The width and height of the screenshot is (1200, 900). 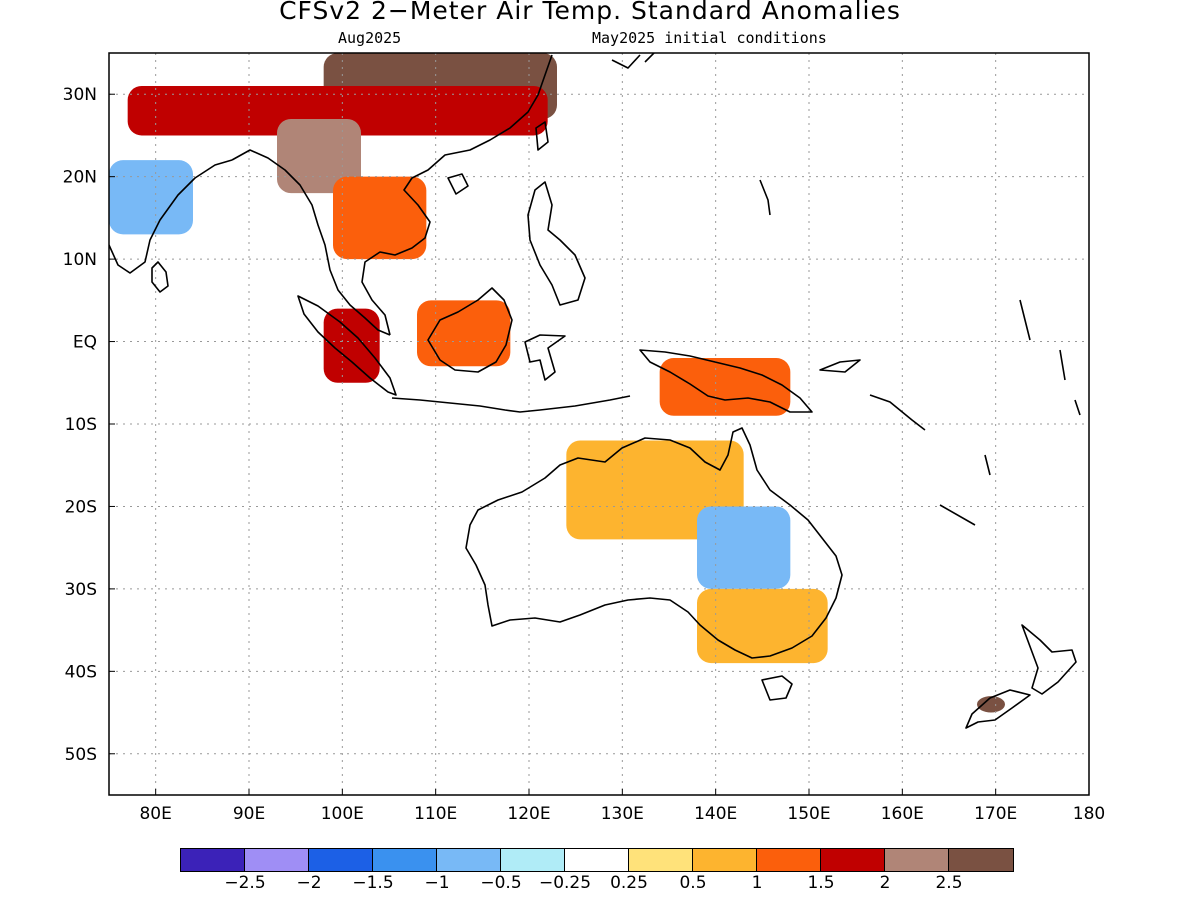 I want to click on coastline-sulawesi, so click(x=545, y=357).